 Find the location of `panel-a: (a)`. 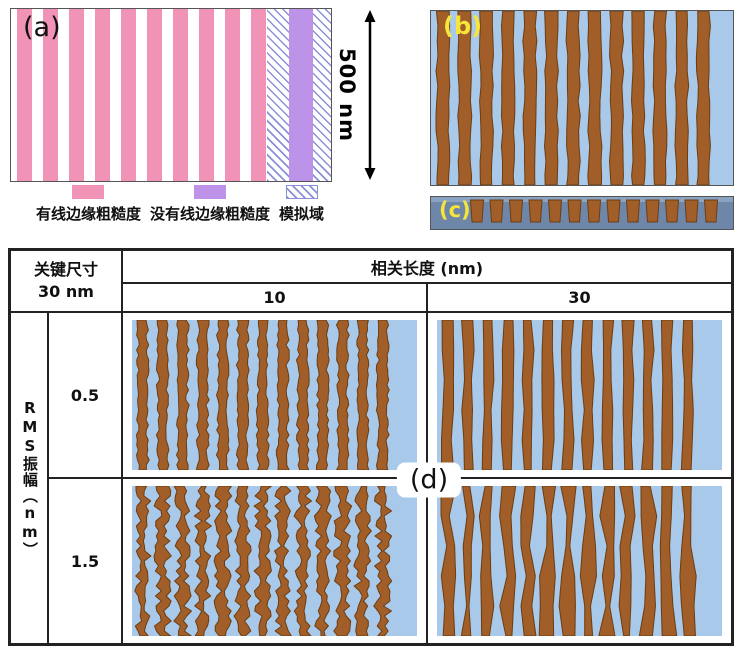

panel-a: (a) is located at coordinates (171, 95).